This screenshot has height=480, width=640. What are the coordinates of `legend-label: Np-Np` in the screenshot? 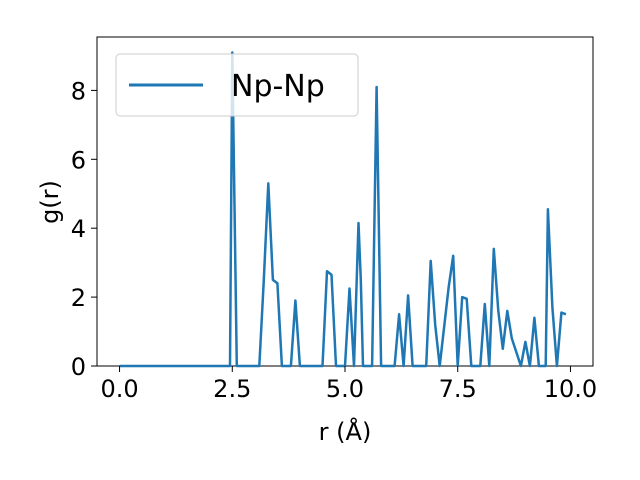 It's located at (278, 86).